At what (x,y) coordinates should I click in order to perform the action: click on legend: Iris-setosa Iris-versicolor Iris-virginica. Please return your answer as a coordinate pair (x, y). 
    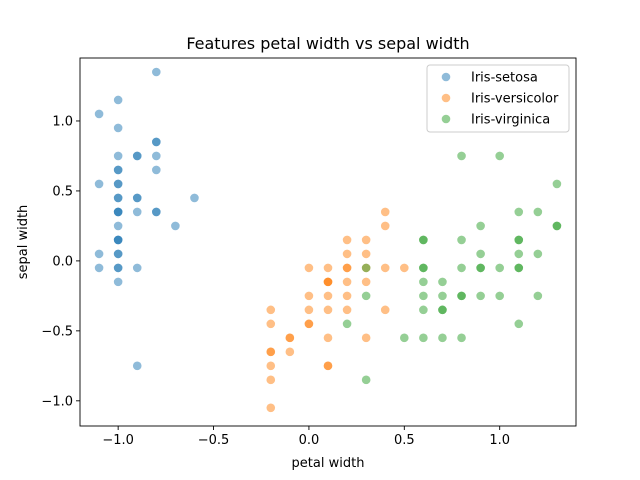
    Looking at the image, I should click on (498, 98).